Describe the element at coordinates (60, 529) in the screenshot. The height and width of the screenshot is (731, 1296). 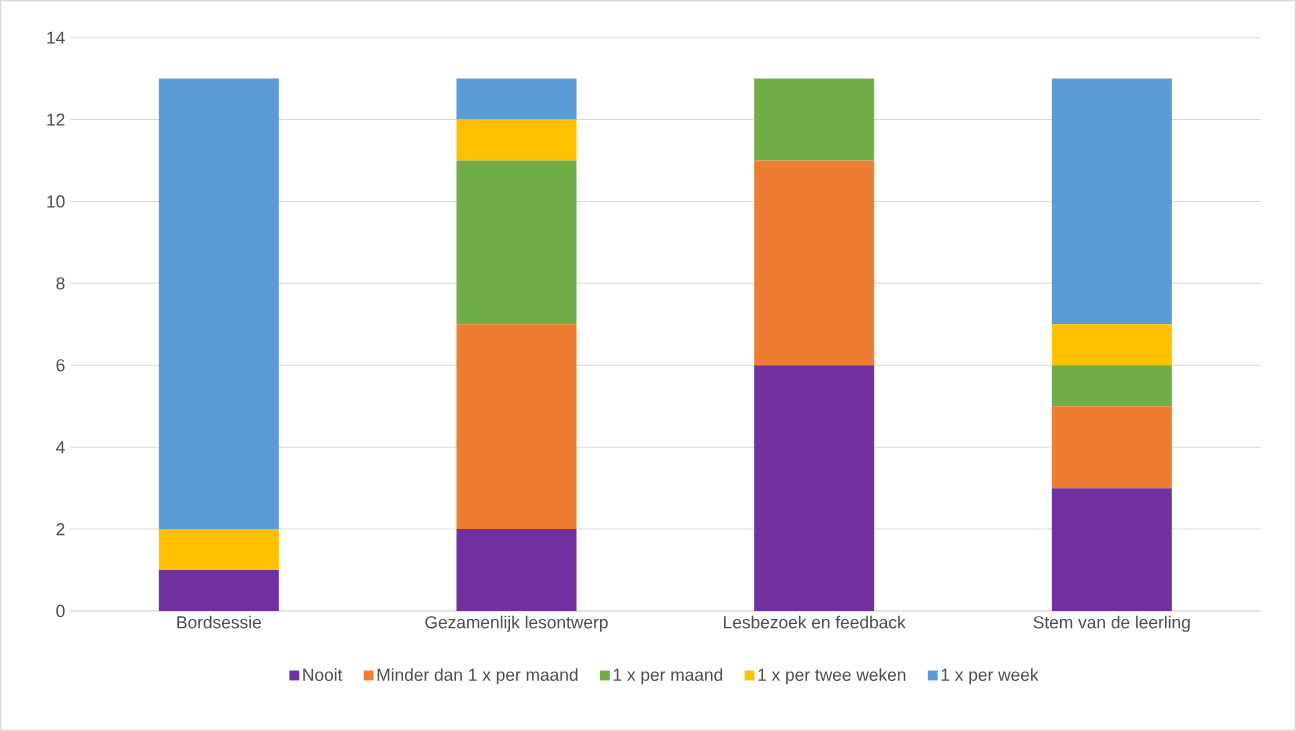
I see `y-tick-label: 2` at that location.